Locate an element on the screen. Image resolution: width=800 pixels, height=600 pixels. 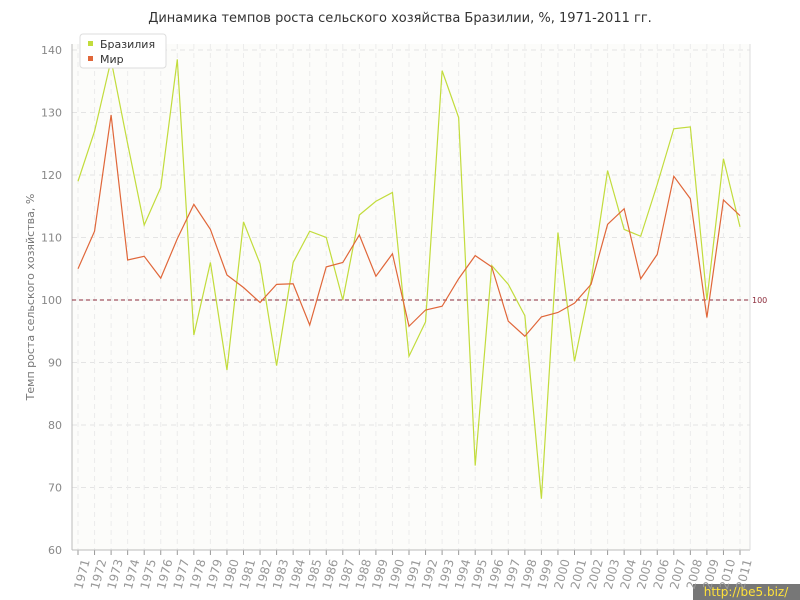
watermark-bg is located at coordinates (746, 592).